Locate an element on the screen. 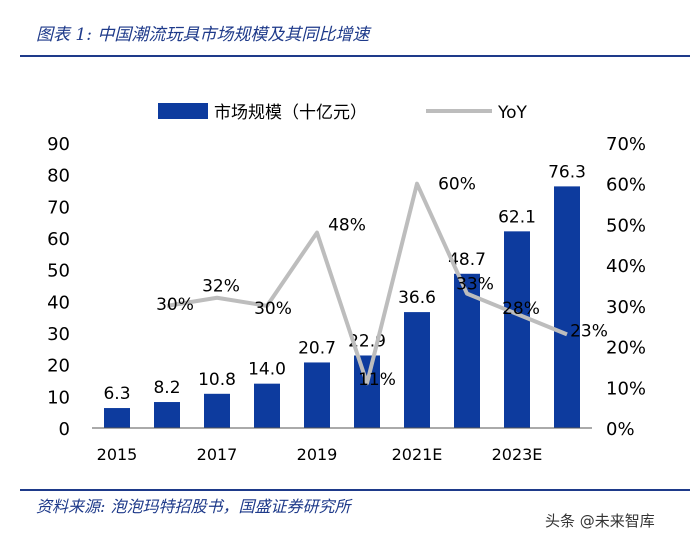 The height and width of the screenshot is (542, 700). bar-value-label: 14.0 is located at coordinates (267, 370).